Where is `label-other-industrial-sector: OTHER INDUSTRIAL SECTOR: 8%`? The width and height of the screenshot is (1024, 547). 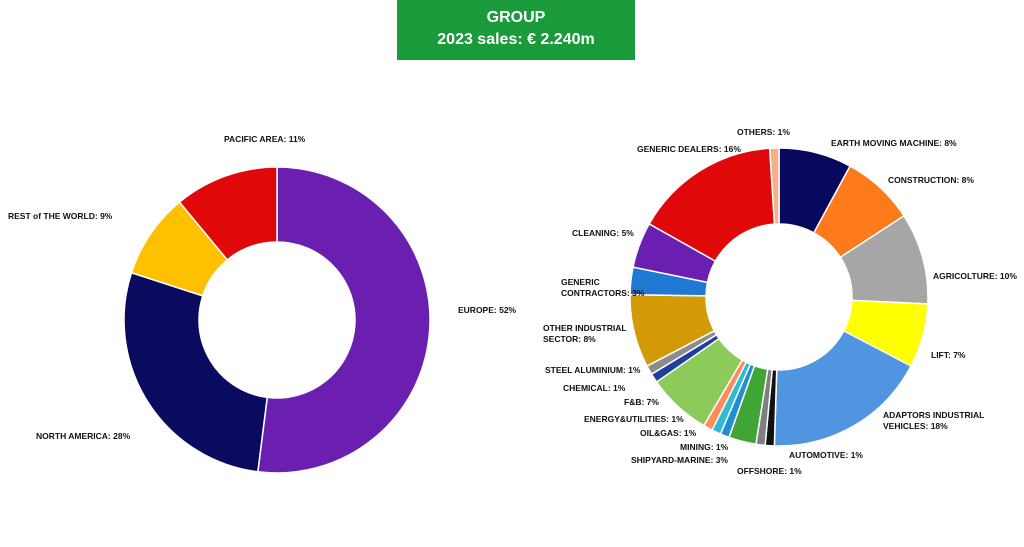 label-other-industrial-sector: OTHER INDUSTRIAL SECTOR: 8% is located at coordinates (585, 333).